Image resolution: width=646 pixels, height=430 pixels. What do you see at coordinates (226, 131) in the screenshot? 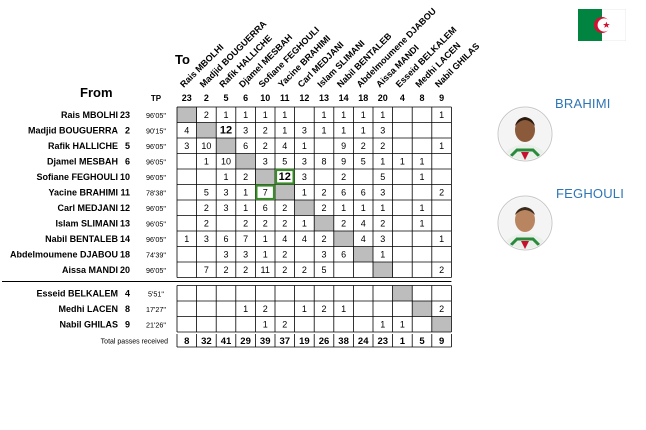
I see `cell-value: 12` at bounding box center [226, 131].